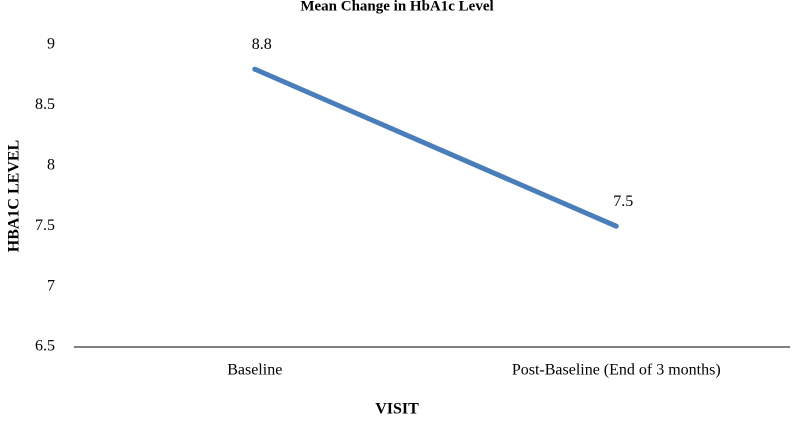 This screenshot has width=797, height=421. What do you see at coordinates (45, 104) in the screenshot?
I see `y-tick-label: 8.5` at bounding box center [45, 104].